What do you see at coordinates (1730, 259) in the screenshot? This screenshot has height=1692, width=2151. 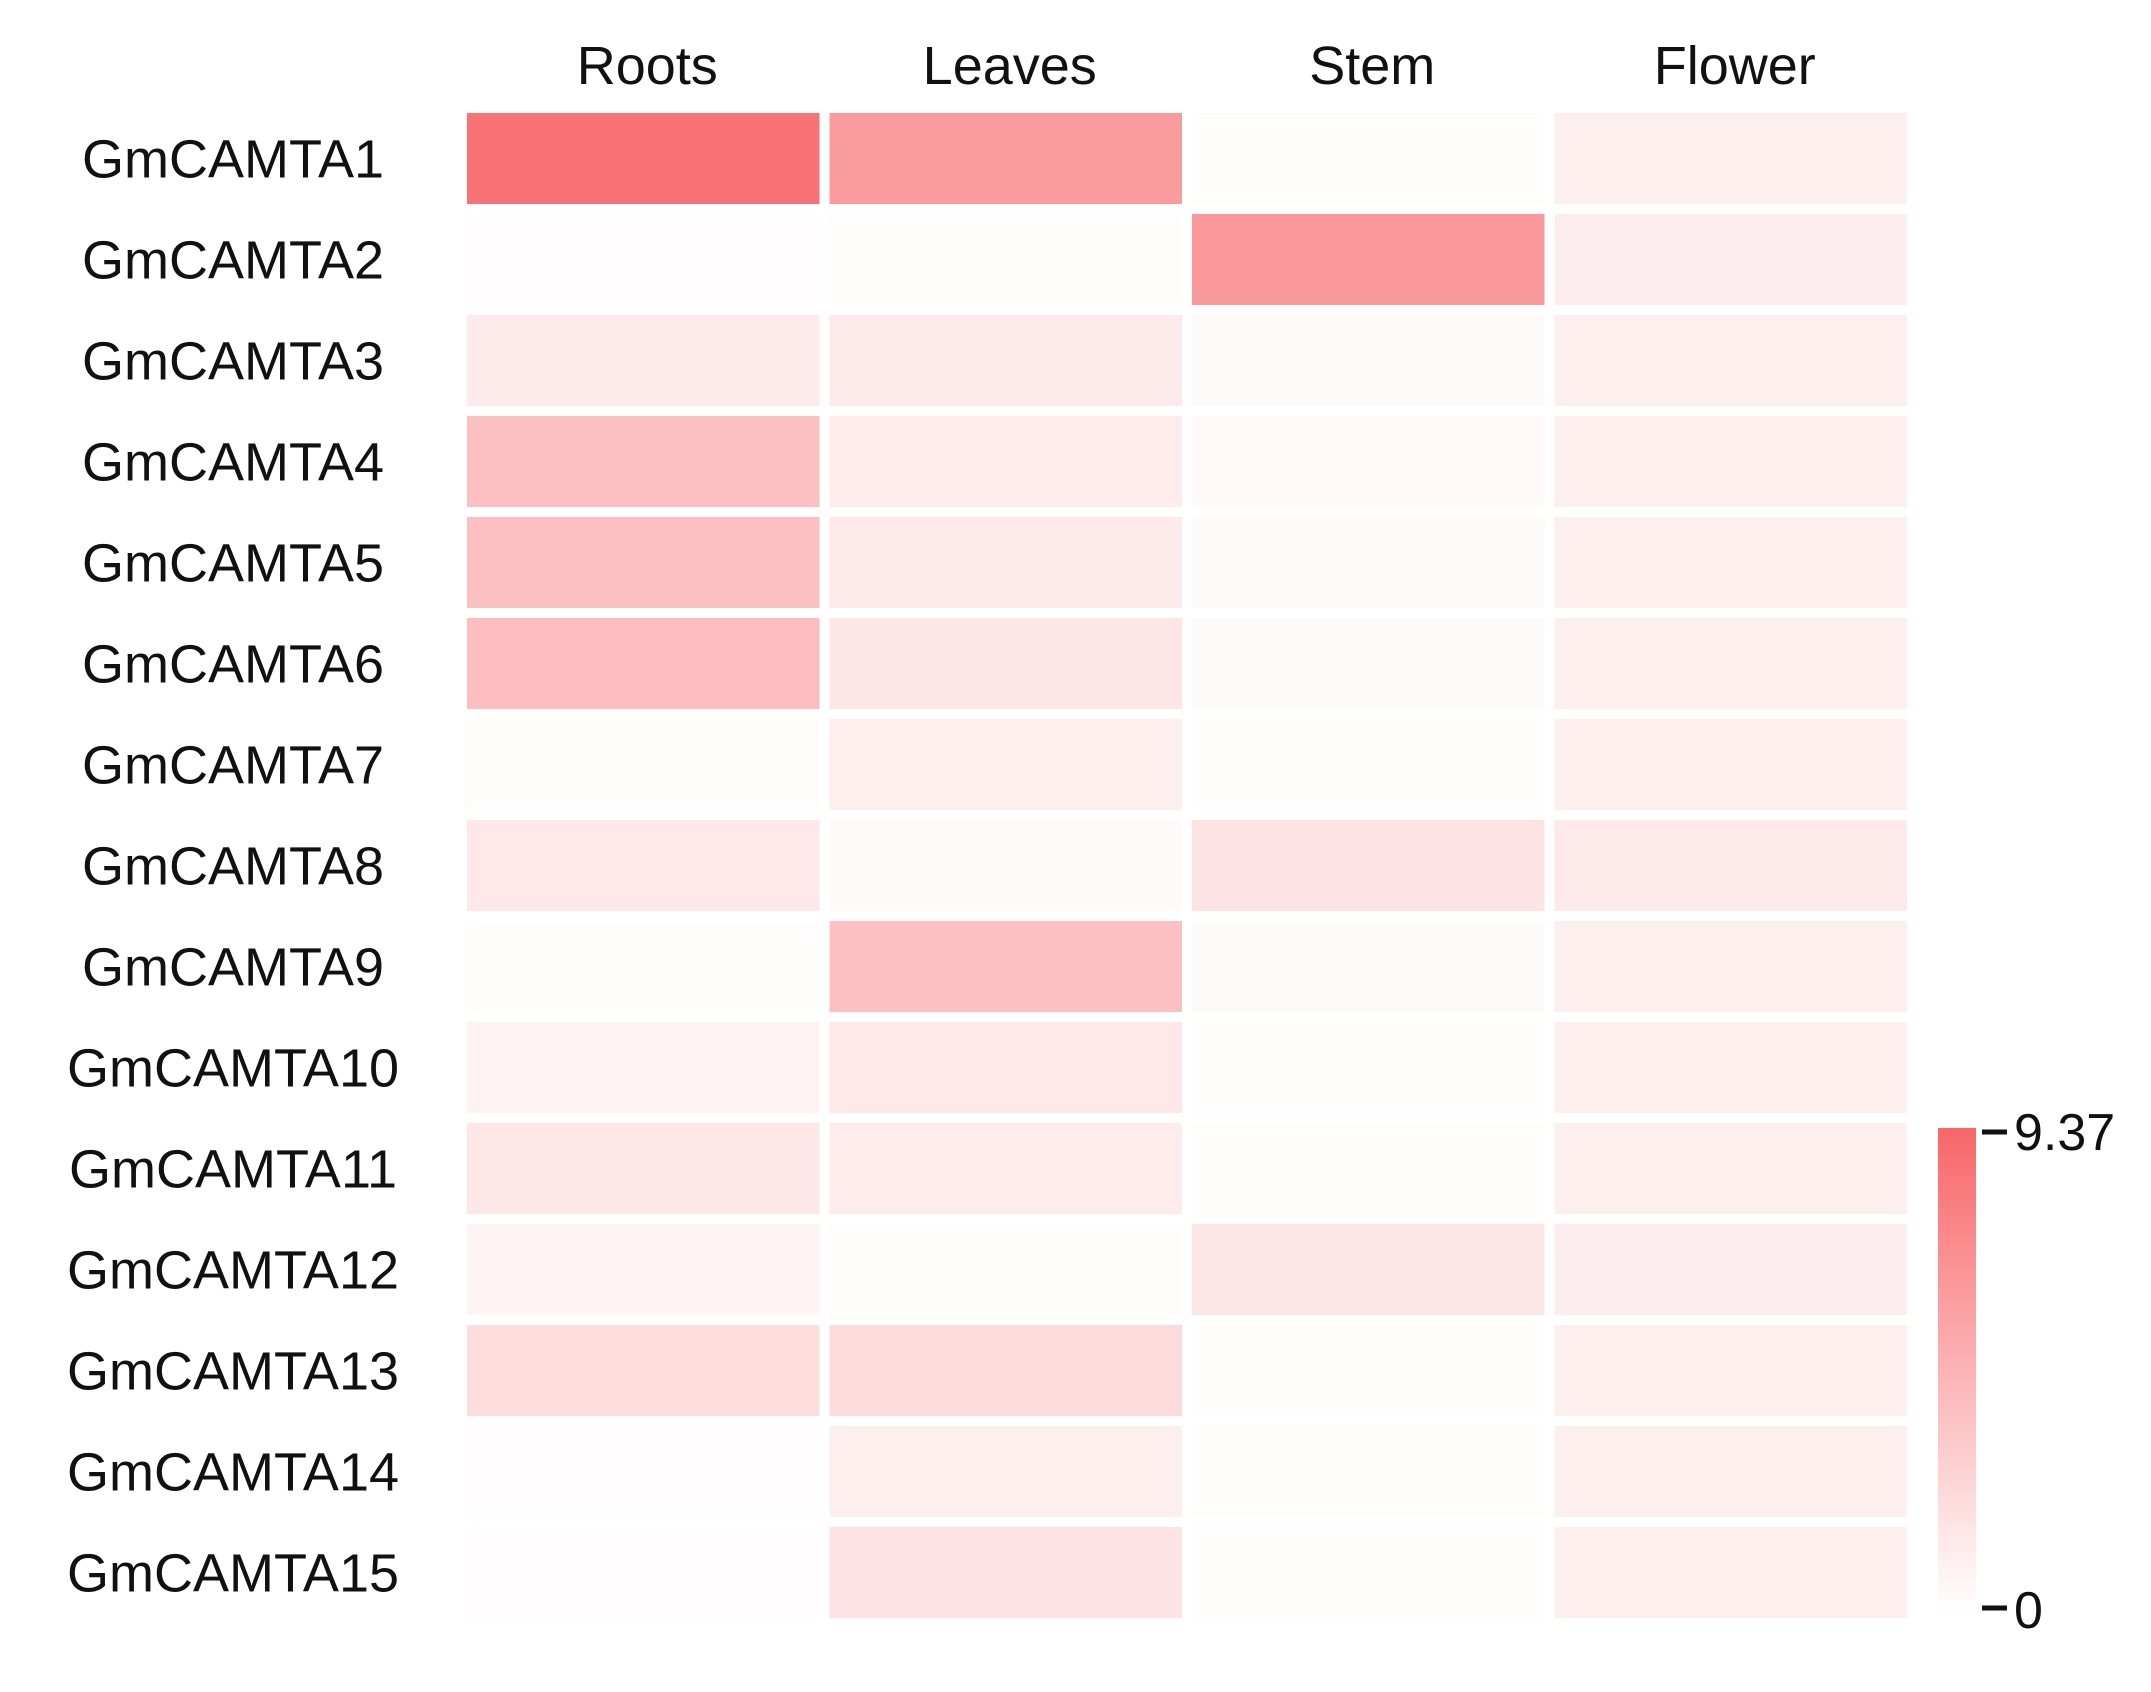 I see `heatmap-cell-GmCAMTA2-Flower` at bounding box center [1730, 259].